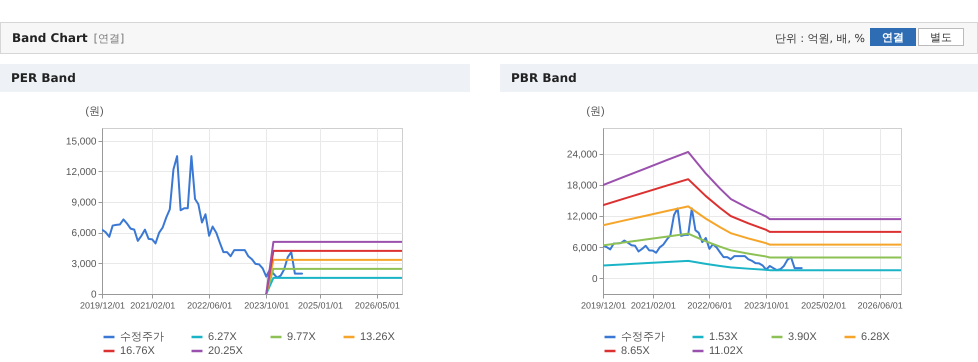  Describe the element at coordinates (378, 337) in the screenshot. I see `legend-label: 13.26X` at that location.